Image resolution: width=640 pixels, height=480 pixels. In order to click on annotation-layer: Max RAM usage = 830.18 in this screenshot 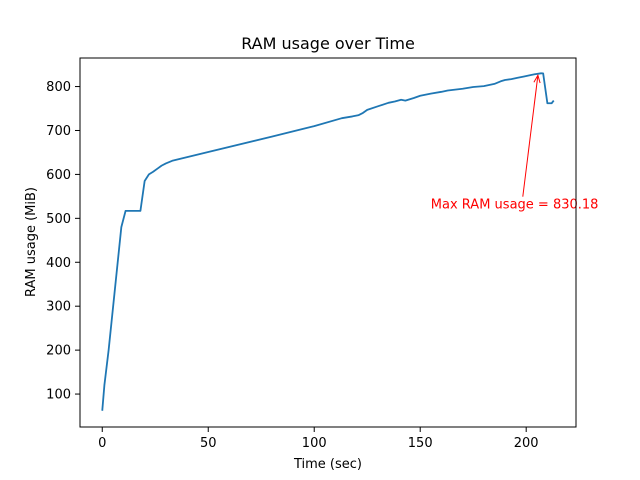, I will do `click(515, 143)`.